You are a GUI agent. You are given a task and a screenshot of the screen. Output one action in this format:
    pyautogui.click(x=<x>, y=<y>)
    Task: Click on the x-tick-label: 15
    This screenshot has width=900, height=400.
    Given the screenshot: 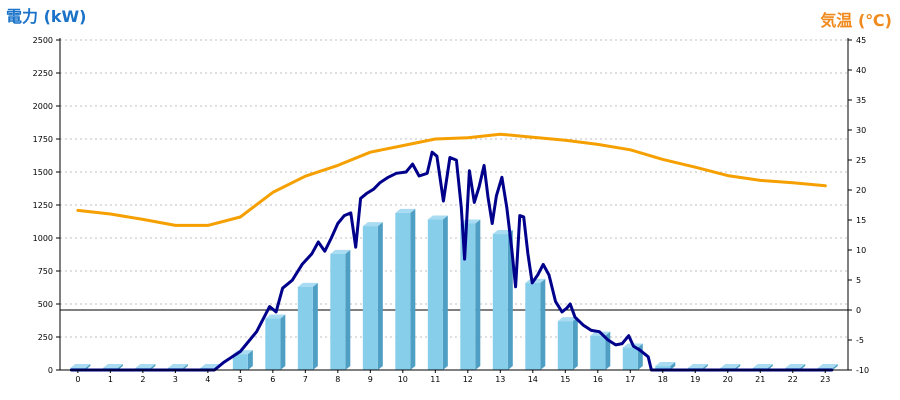 What is the action you would take?
    pyautogui.click(x=565, y=379)
    